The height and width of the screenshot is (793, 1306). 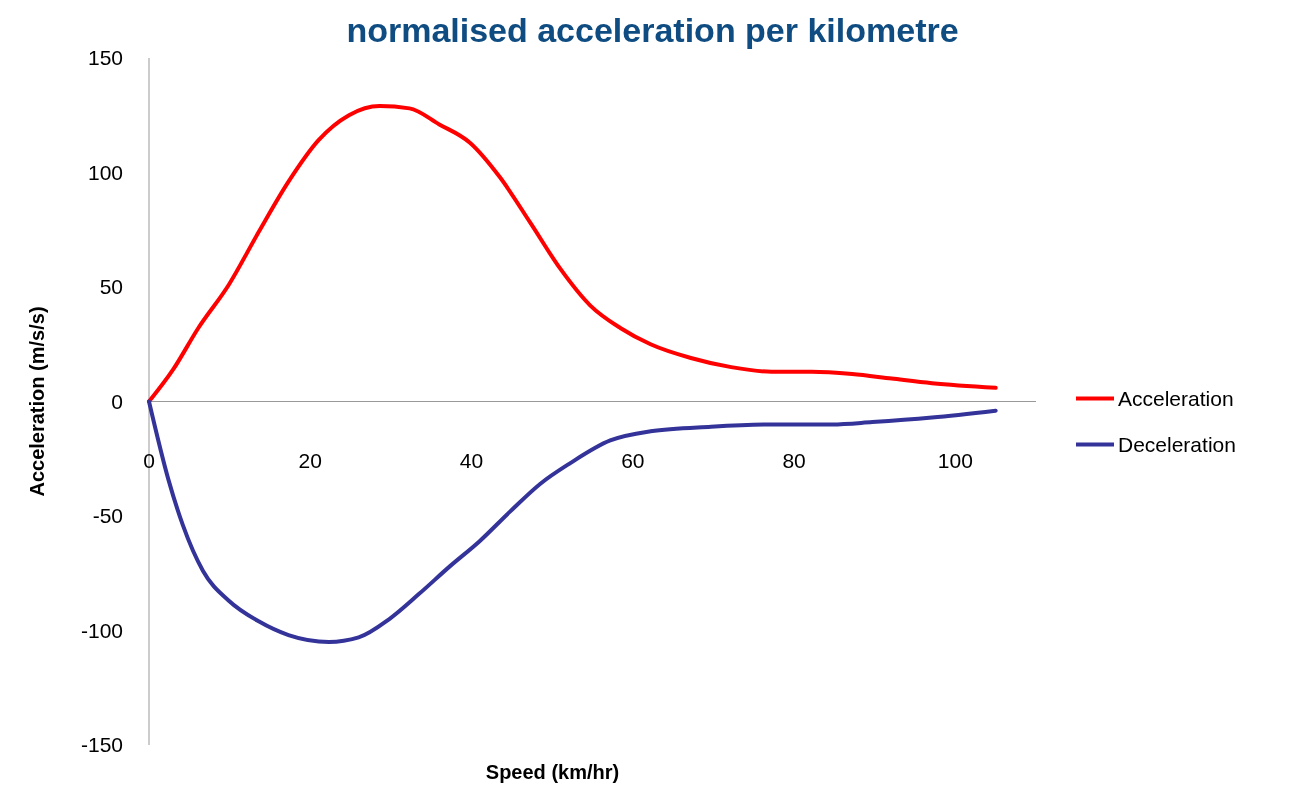 I want to click on y-tick-label: 150, so click(x=105, y=58).